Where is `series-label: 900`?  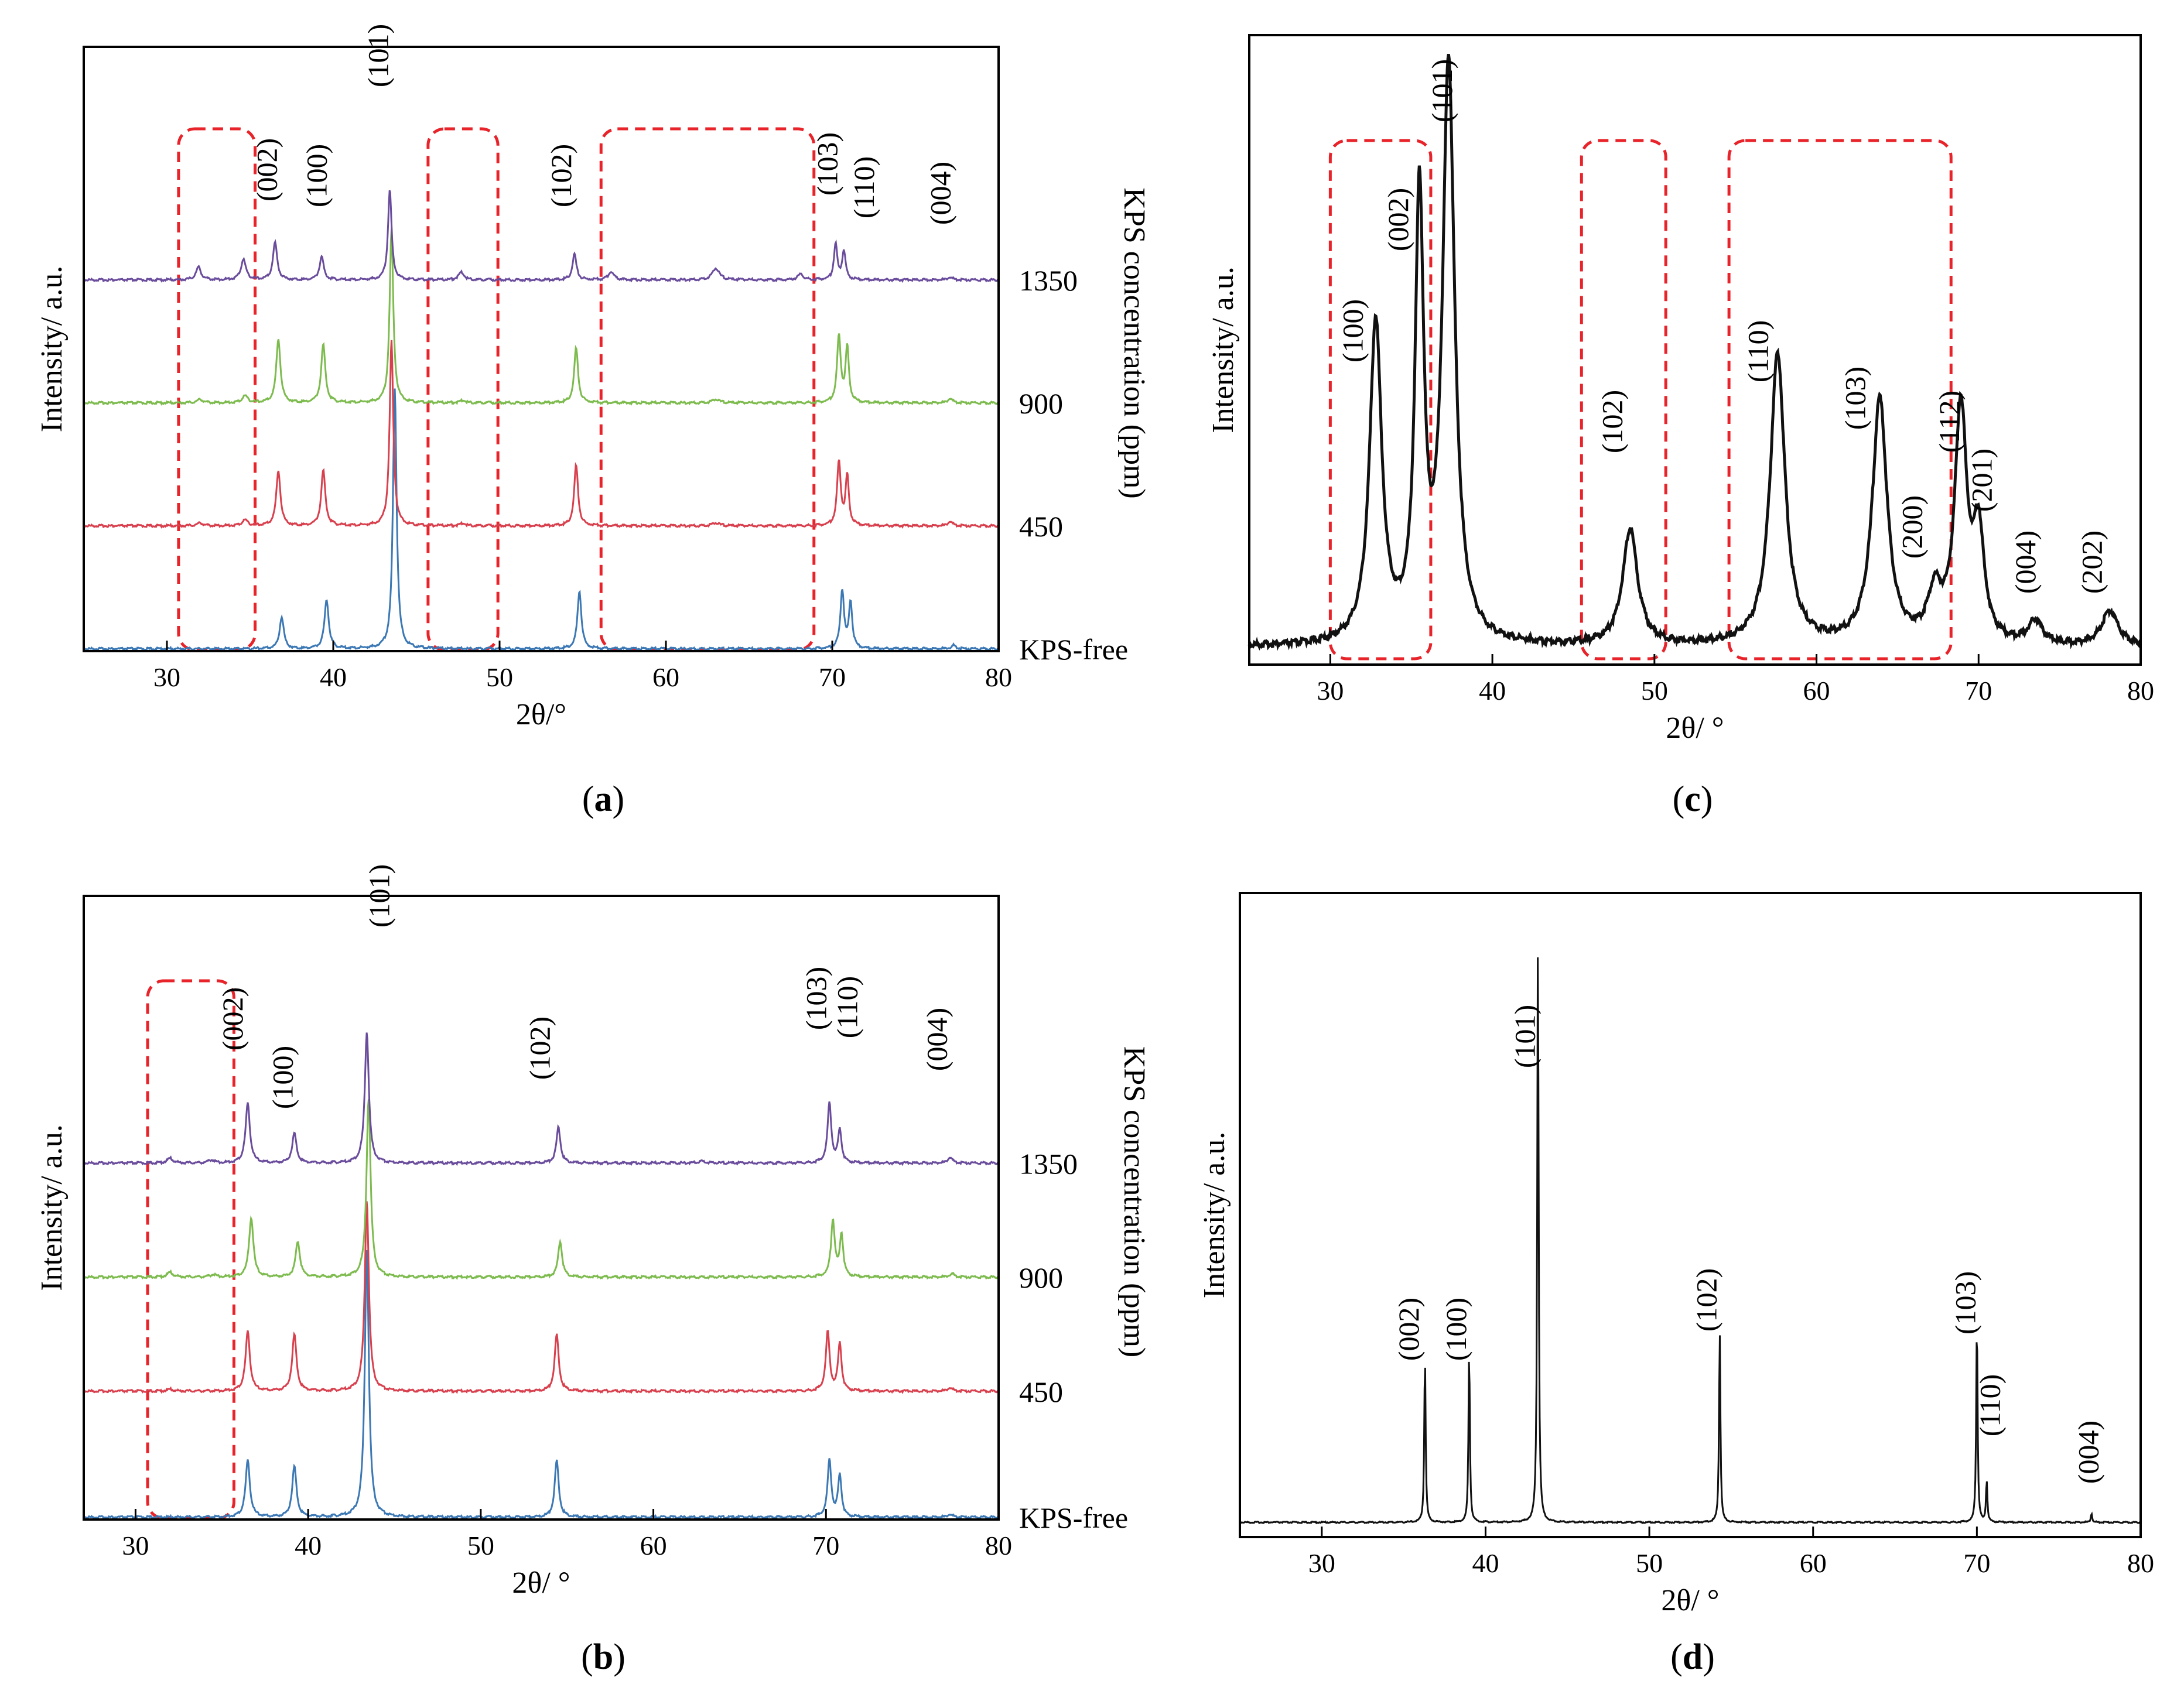
series-label: 900 is located at coordinates (1041, 1277).